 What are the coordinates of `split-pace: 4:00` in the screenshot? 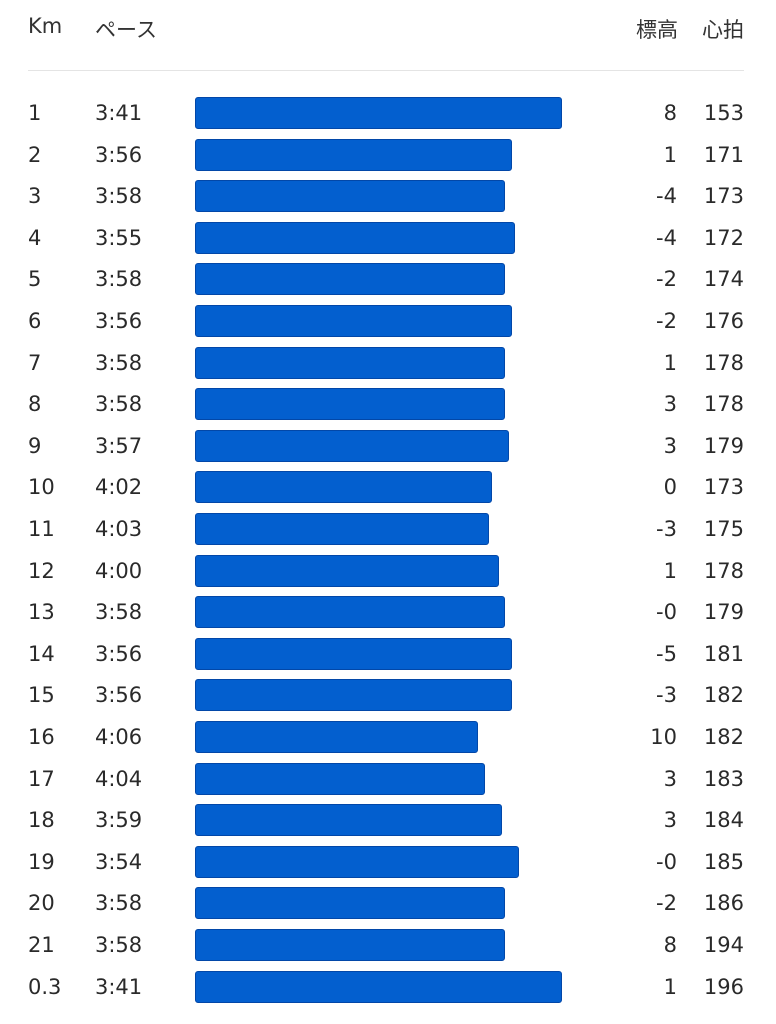 It's located at (119, 570).